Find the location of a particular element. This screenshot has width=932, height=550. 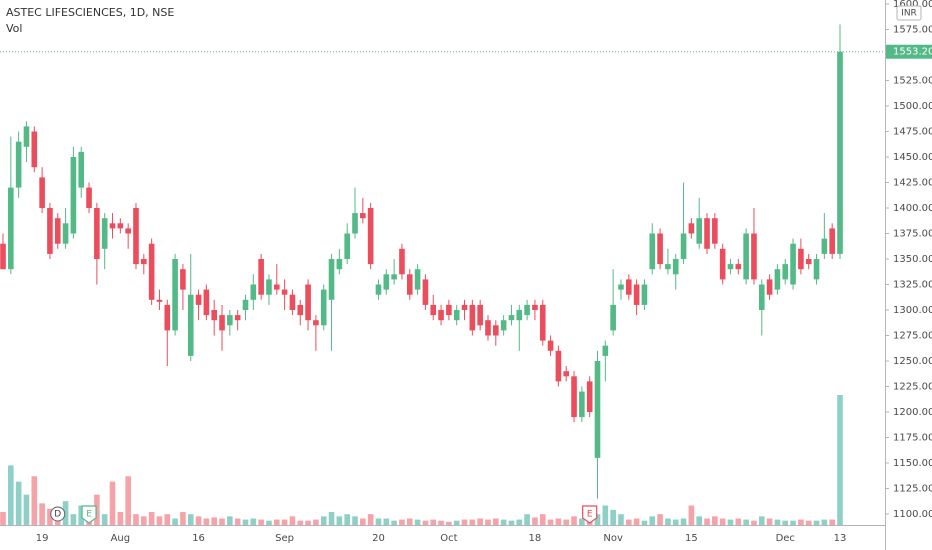

last-price-label: 1553.20 is located at coordinates (912, 52).